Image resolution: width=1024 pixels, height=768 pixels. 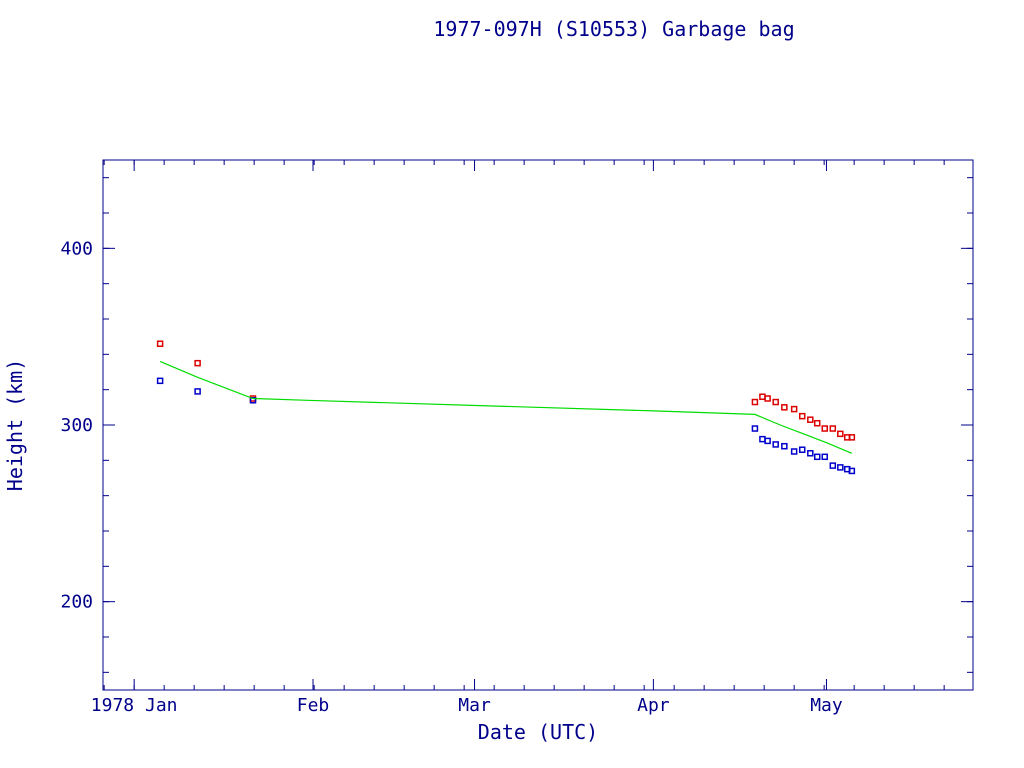 What do you see at coordinates (826, 705) in the screenshot?
I see `x-tick-label: May` at bounding box center [826, 705].